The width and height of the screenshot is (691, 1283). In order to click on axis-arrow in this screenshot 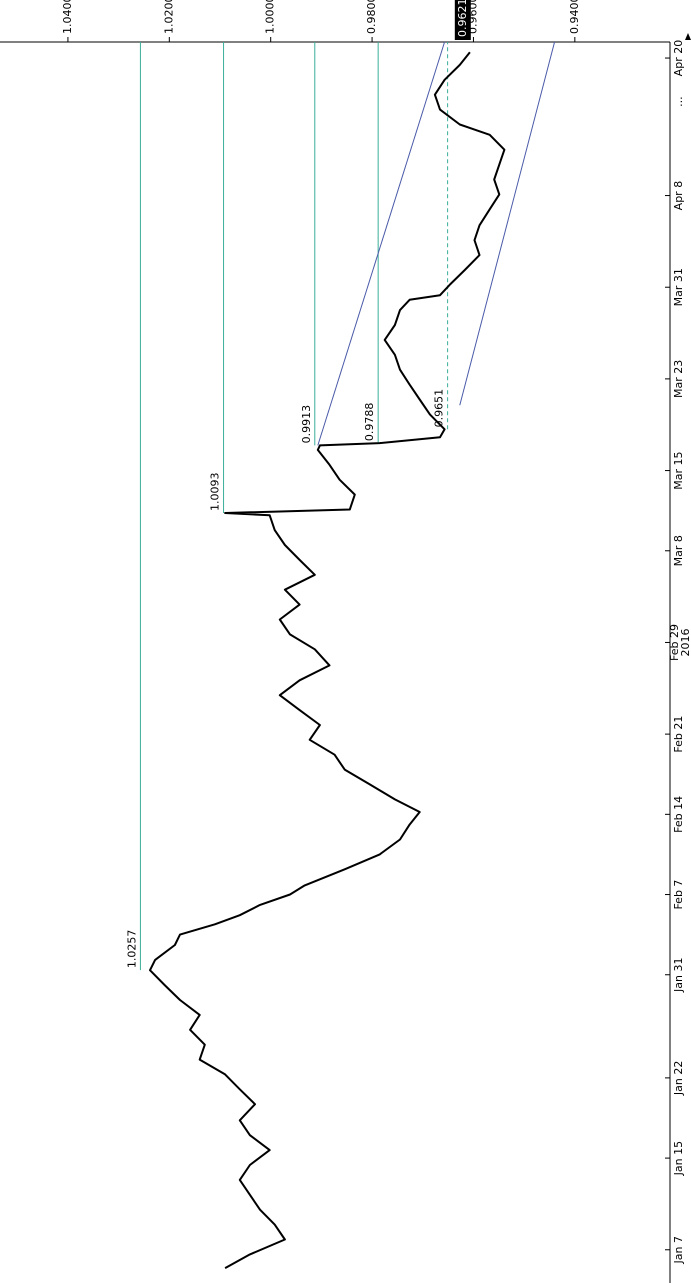, I will do `click(688, 36)`.